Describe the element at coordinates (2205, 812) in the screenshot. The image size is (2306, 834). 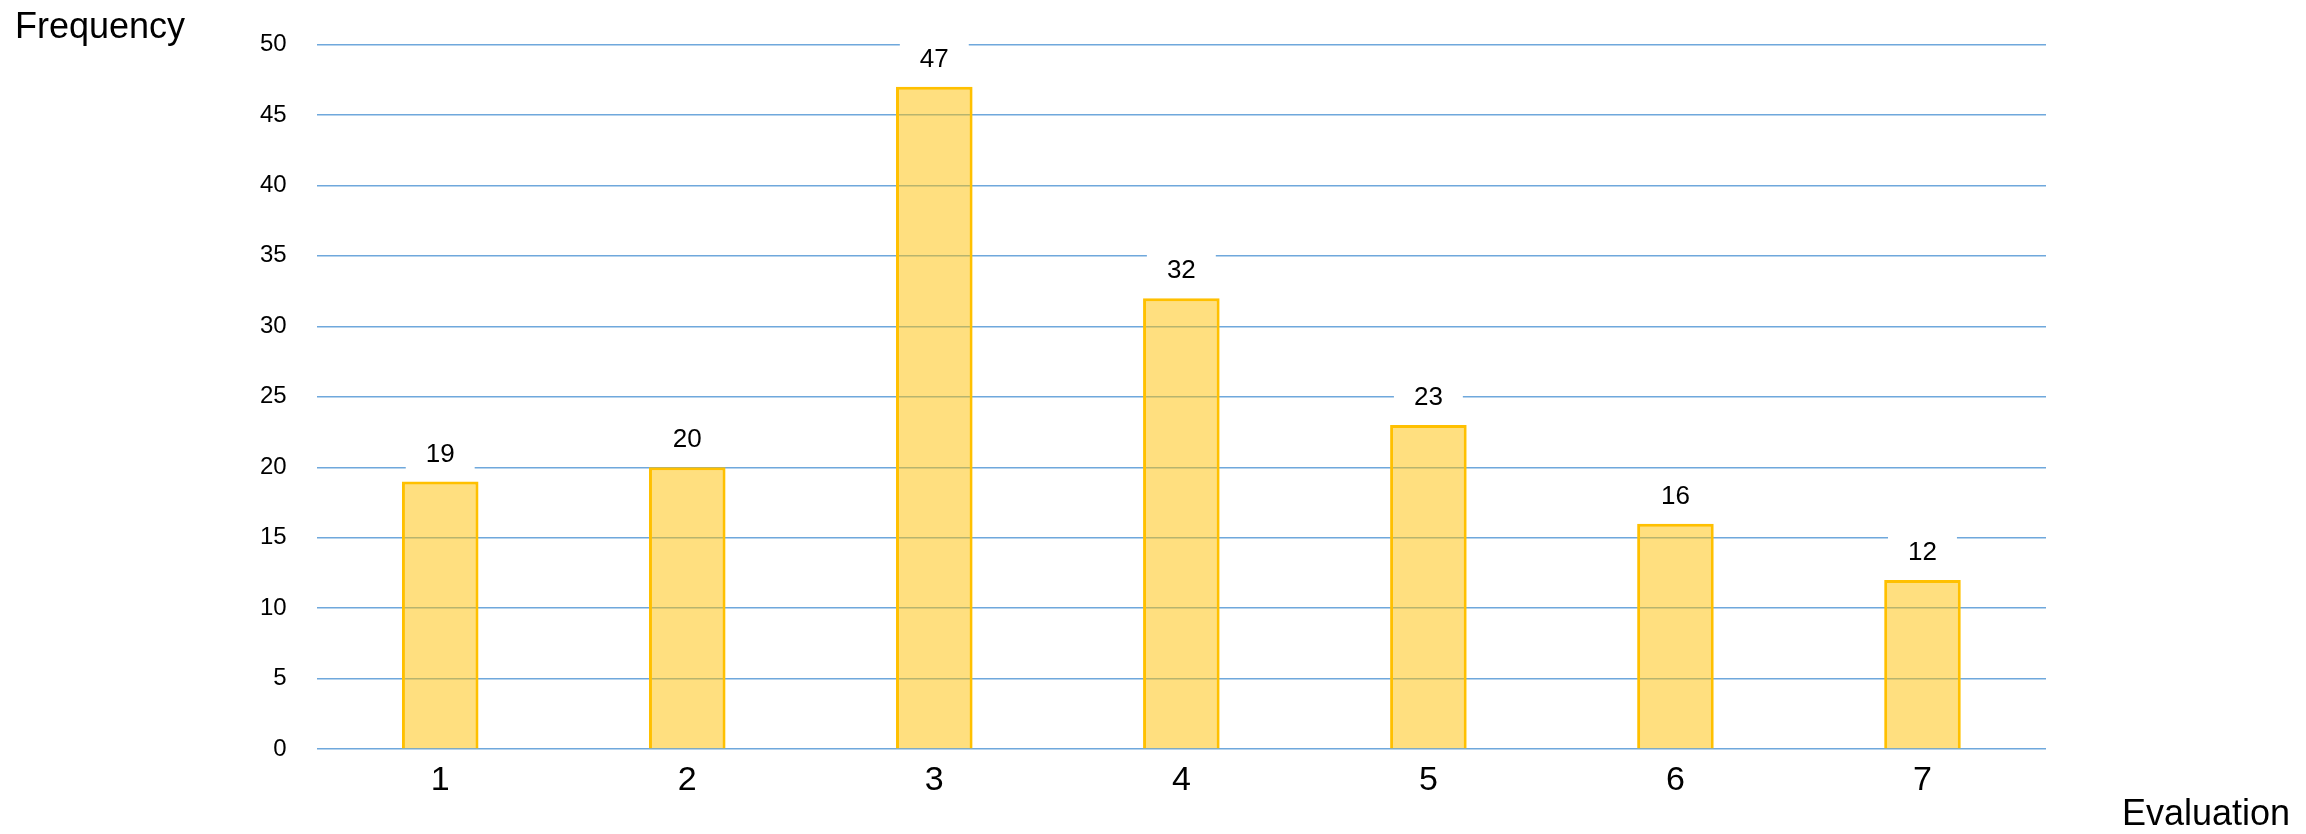
I see `x-axis-title: Evaluation` at that location.